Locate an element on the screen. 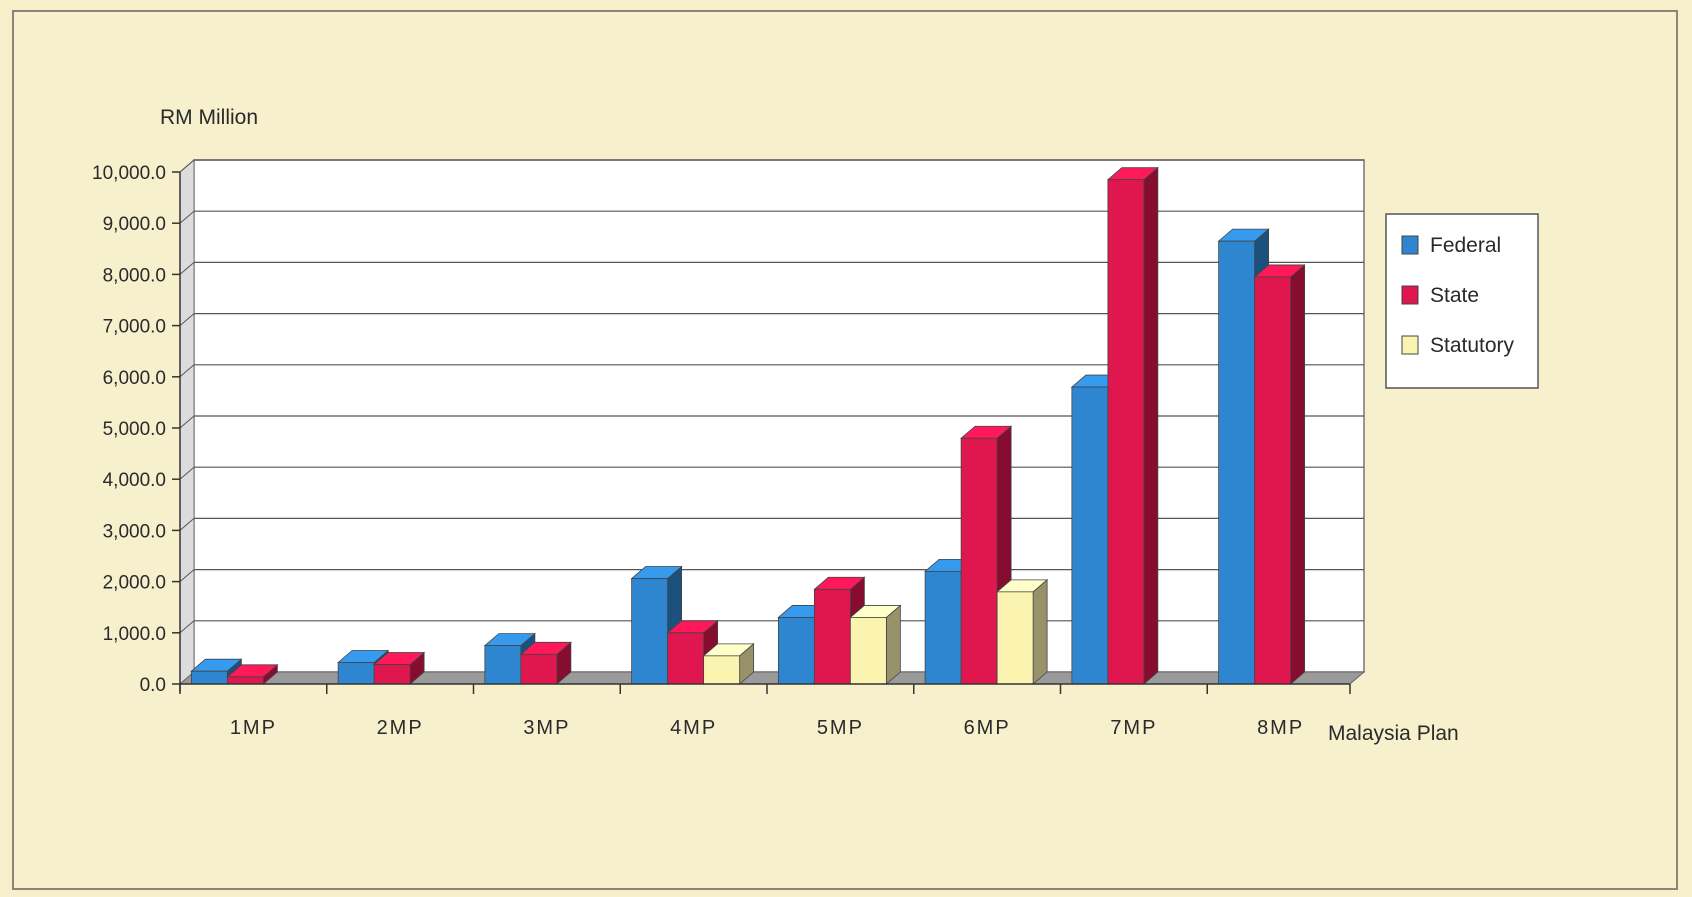  y-tick-label: 5,000.0 is located at coordinates (134, 429).